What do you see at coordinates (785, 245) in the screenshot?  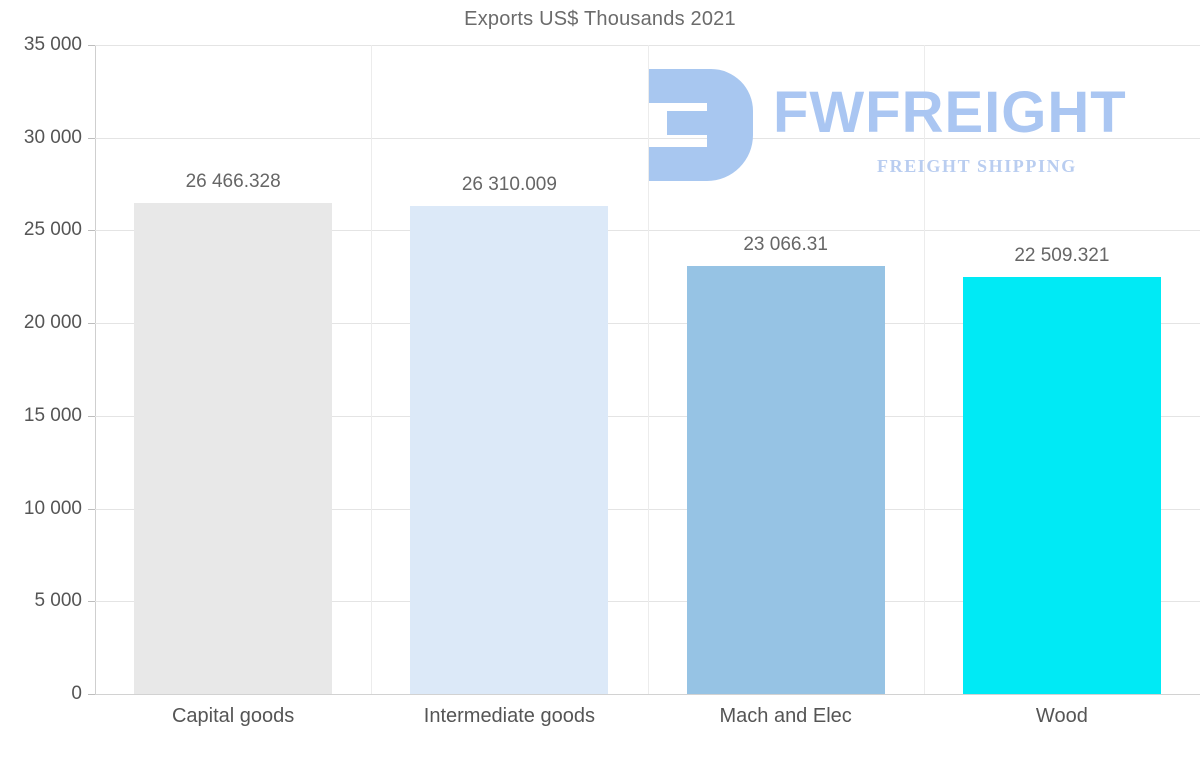 I see `bar-value-label: 23 066.31` at bounding box center [785, 245].